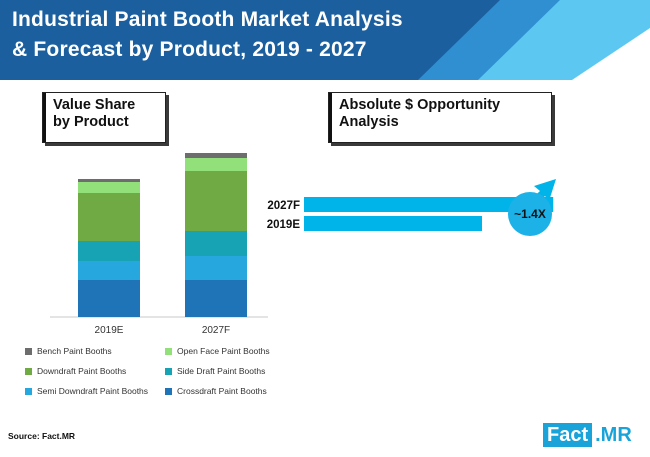 The image size is (650, 457). What do you see at coordinates (216, 243) in the screenshot?
I see `bar-segment-side-draft-paint-booths-2027f` at bounding box center [216, 243].